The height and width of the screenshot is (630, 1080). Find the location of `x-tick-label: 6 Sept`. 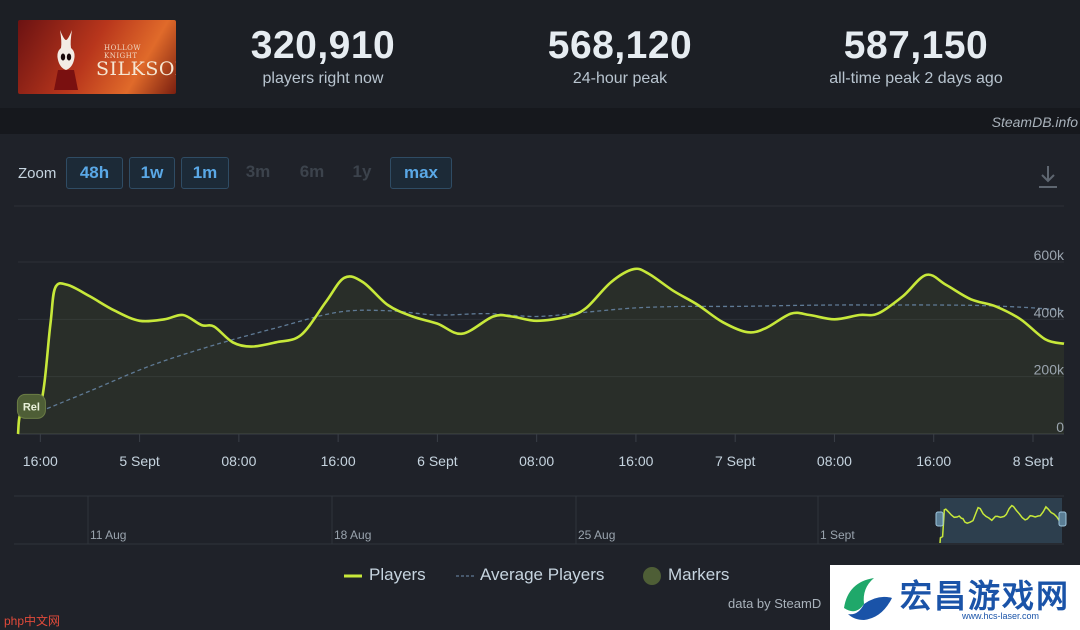

x-tick-label: 6 Sept is located at coordinates (437, 461).